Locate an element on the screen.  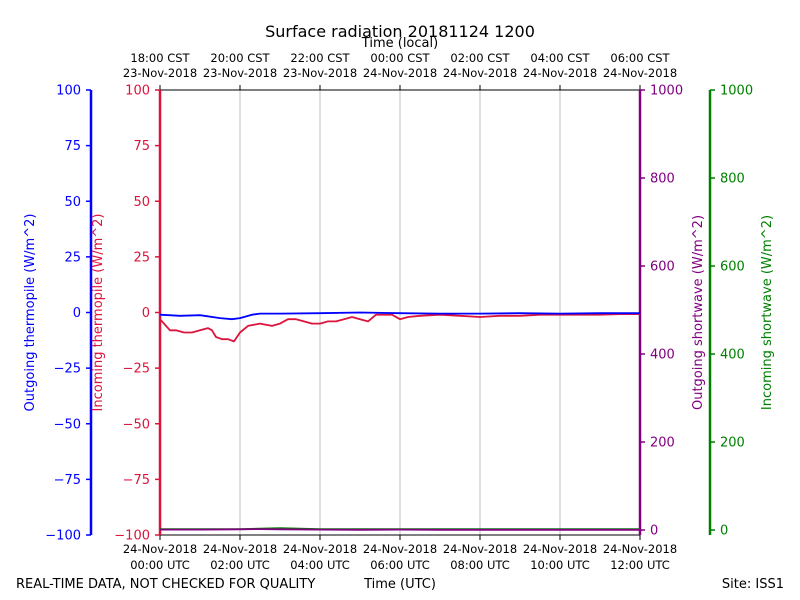
outgoing-thermopile-tick-label: 75 is located at coordinates (72, 146).